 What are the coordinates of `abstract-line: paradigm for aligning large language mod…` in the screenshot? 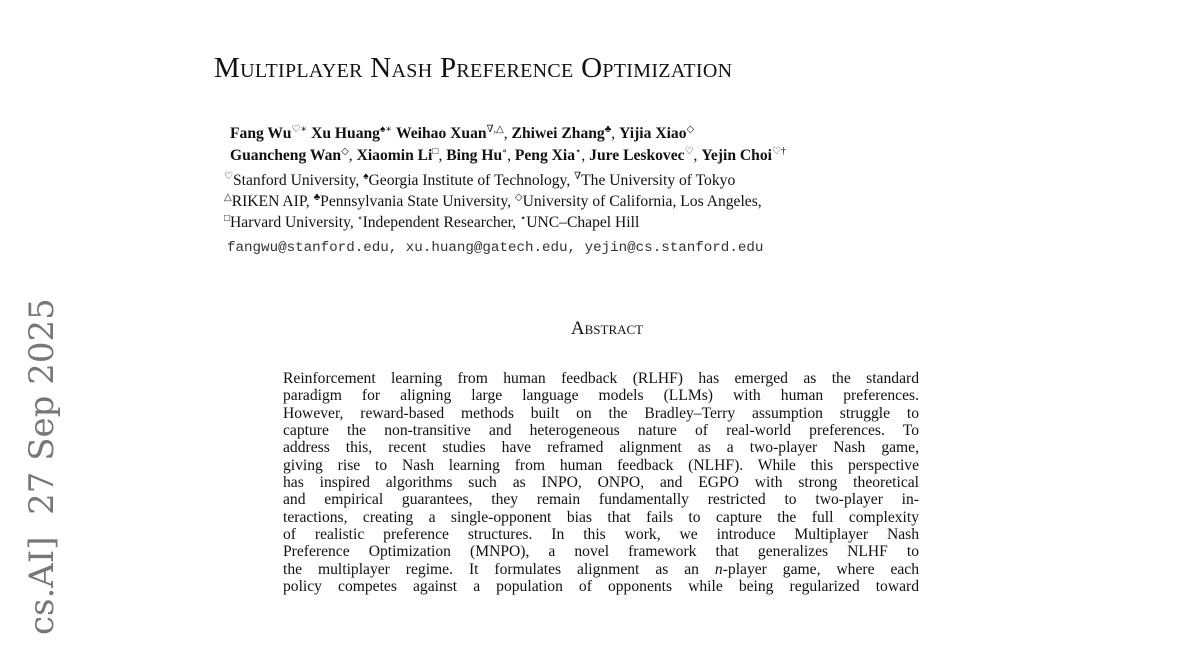 It's located at (601, 396).